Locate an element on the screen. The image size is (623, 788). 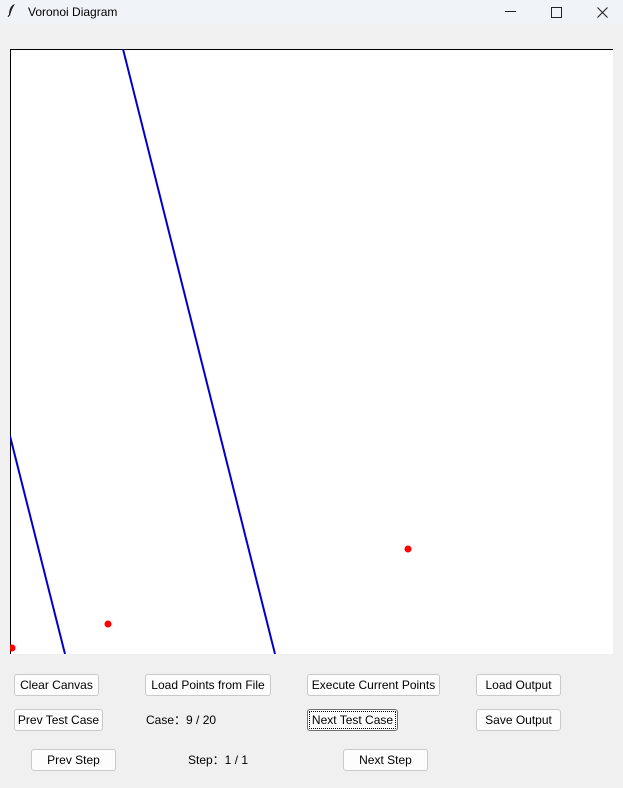
next-step-button: Next Step is located at coordinates (385, 760).